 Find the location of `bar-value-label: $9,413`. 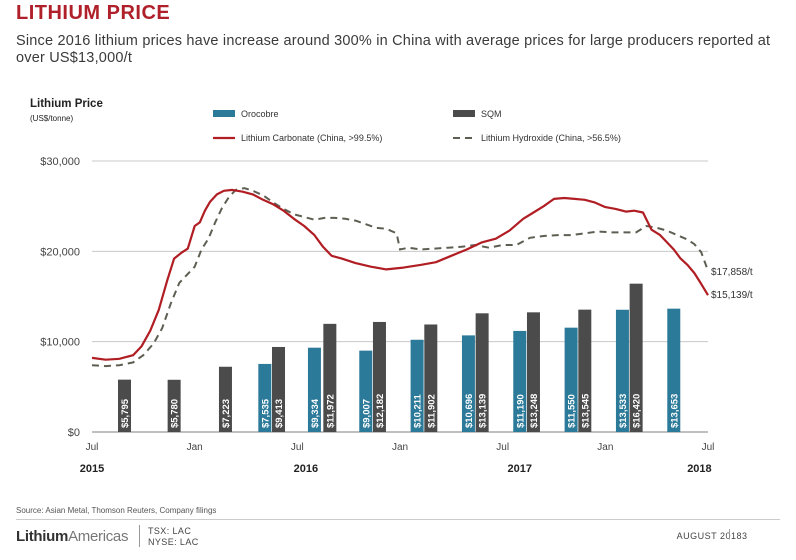

bar-value-label: $9,413 is located at coordinates (279, 413).